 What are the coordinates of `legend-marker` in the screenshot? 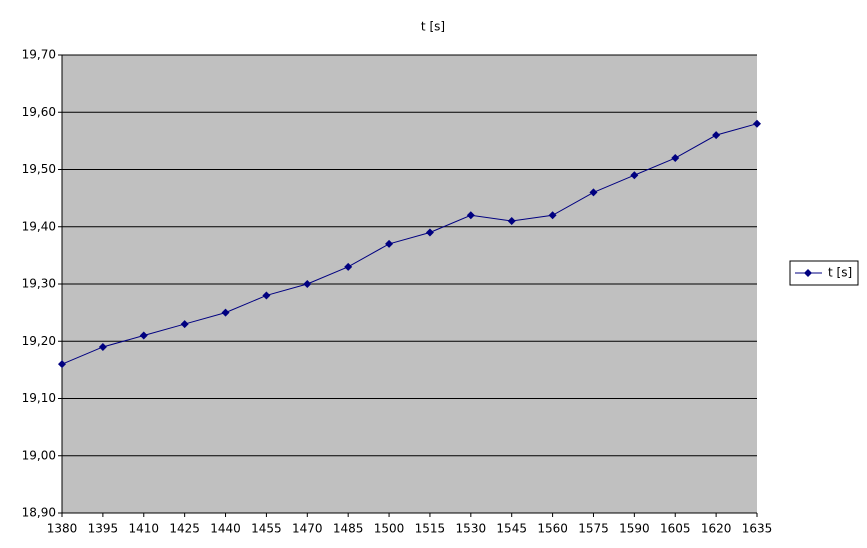 It's located at (808, 273).